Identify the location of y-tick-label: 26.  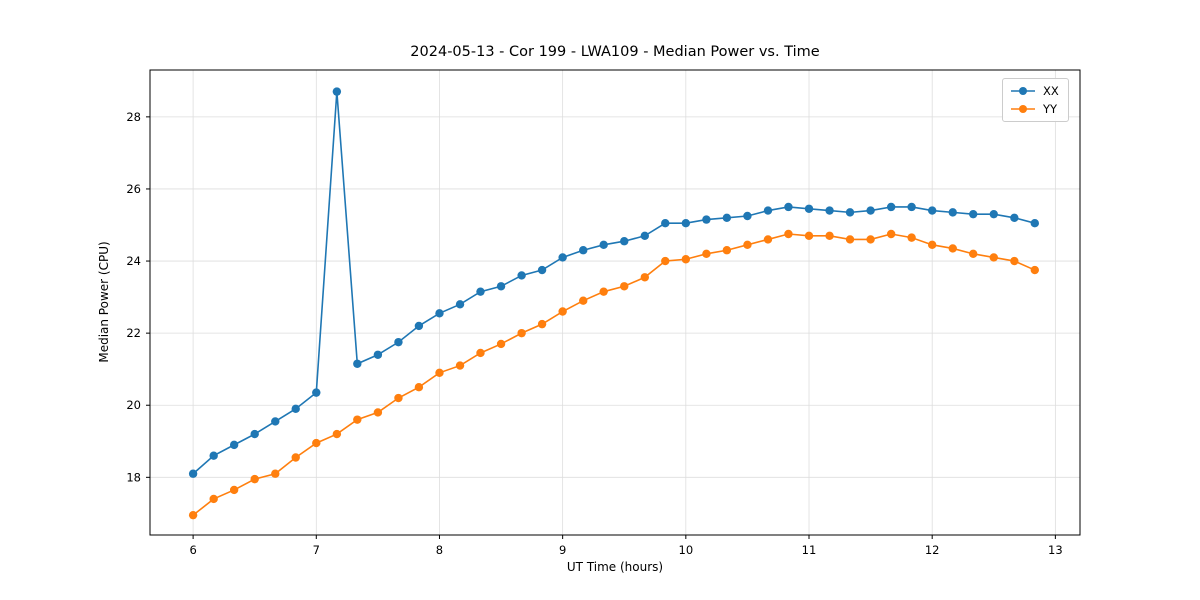
(133, 189).